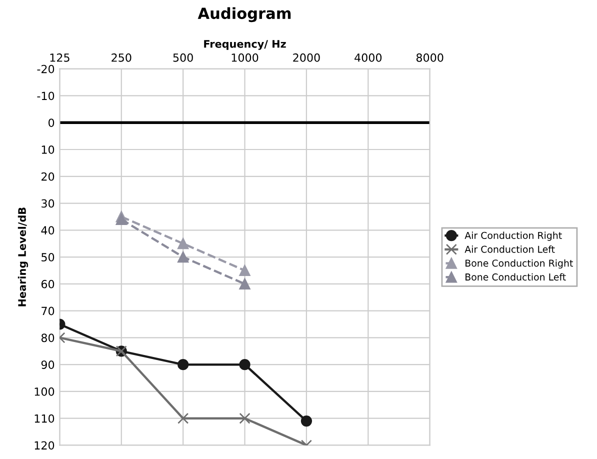 The height and width of the screenshot is (459, 597). Describe the element at coordinates (122, 57) in the screenshot. I see `x-tick-label: 250` at that location.